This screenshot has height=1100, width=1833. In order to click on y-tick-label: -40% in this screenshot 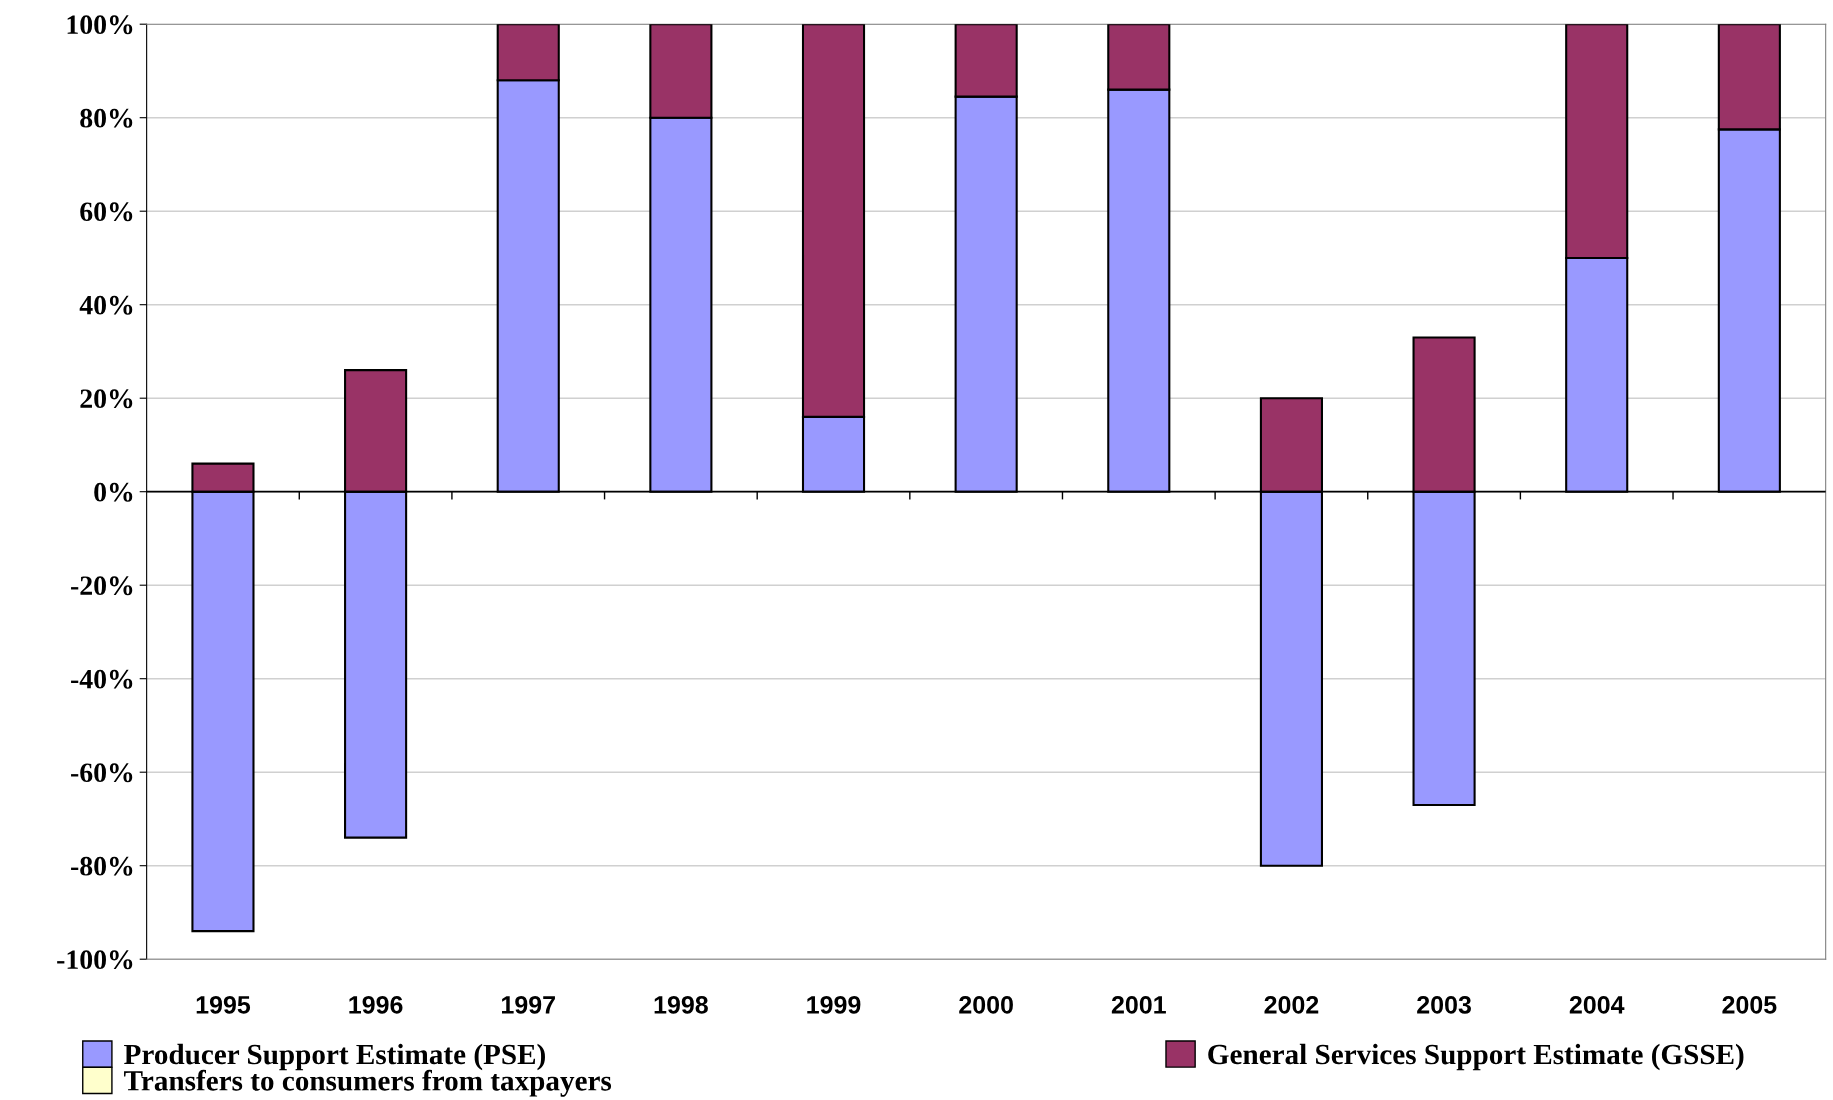, I will do `click(102, 679)`.